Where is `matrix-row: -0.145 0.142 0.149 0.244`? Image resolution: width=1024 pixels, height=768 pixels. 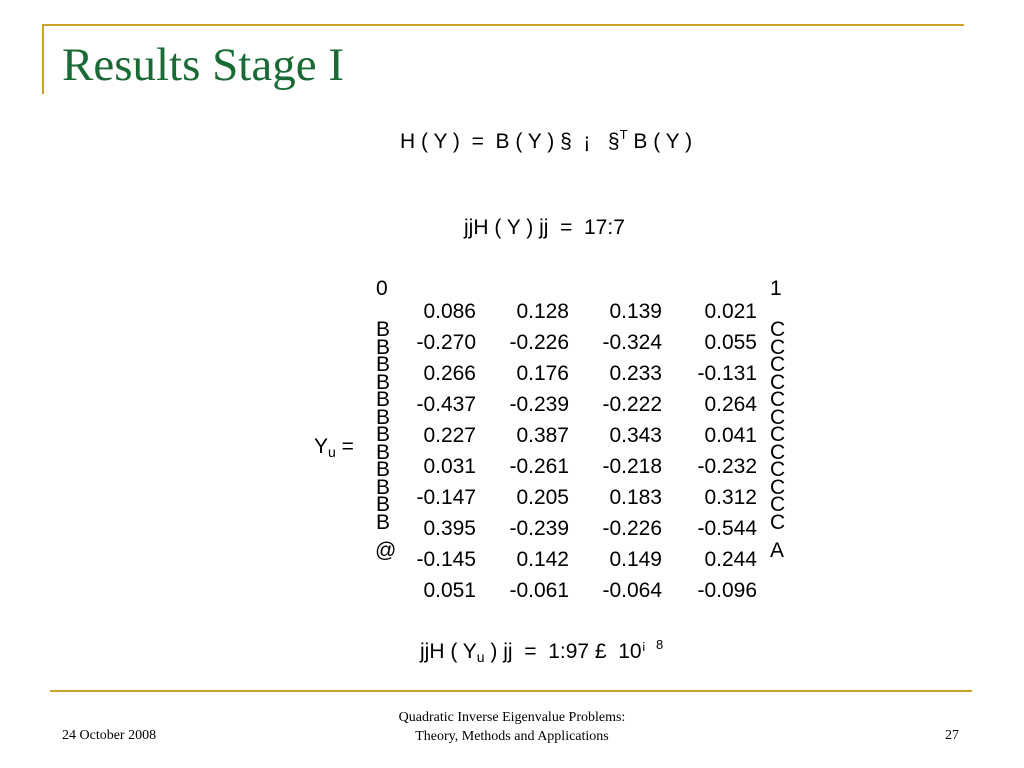 matrix-row: -0.145 0.142 0.149 0.244 is located at coordinates (583, 559).